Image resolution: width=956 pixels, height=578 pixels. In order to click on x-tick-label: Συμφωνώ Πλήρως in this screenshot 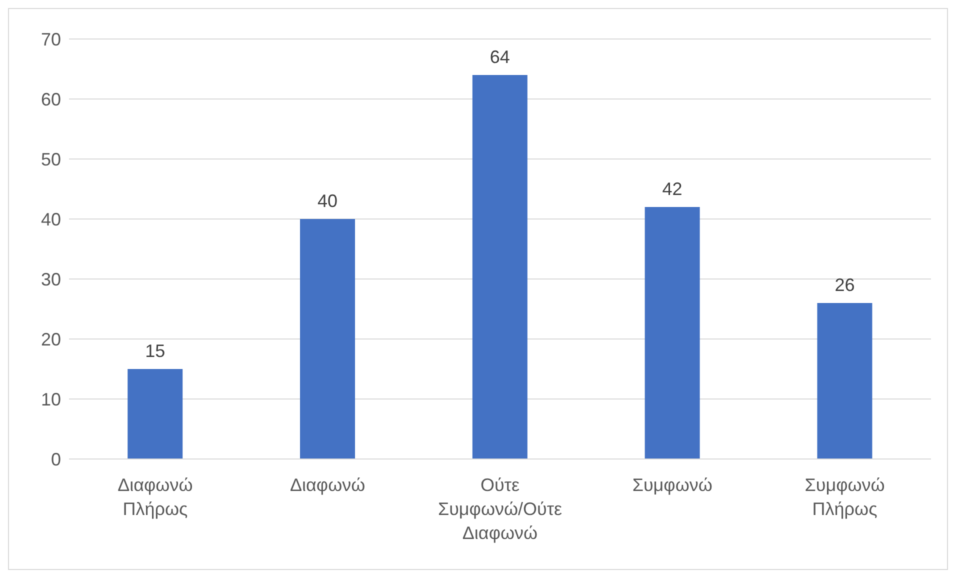, I will do `click(844, 497)`.